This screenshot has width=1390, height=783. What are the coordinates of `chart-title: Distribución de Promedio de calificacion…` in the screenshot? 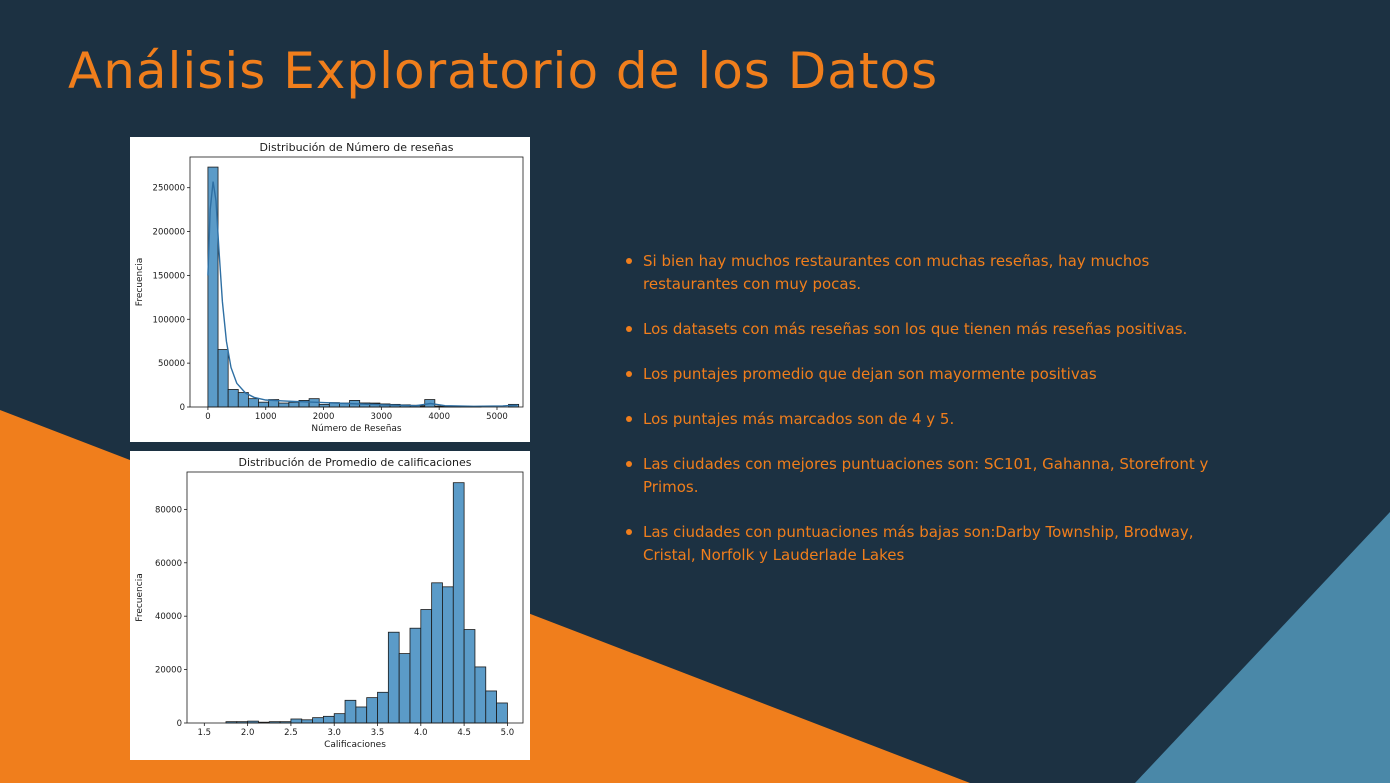 It's located at (354, 462).